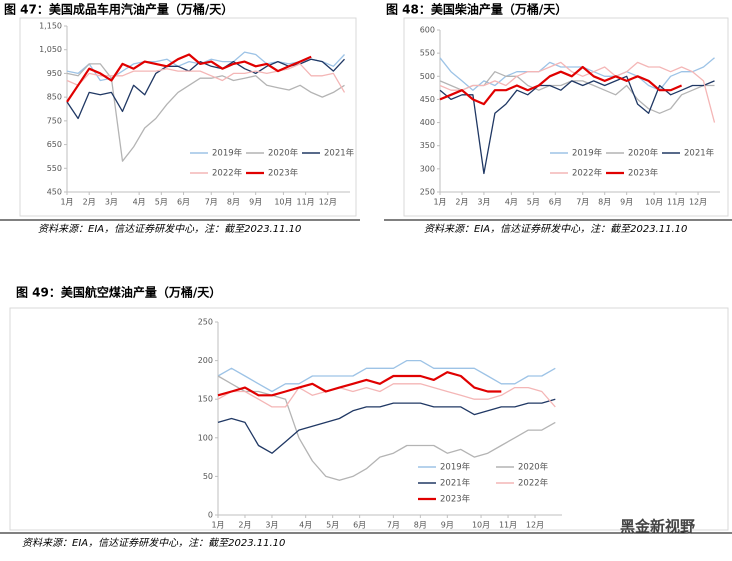 The height and width of the screenshot is (561, 732). What do you see at coordinates (427, 122) in the screenshot?
I see `y-tick-label: 400` at bounding box center [427, 122].